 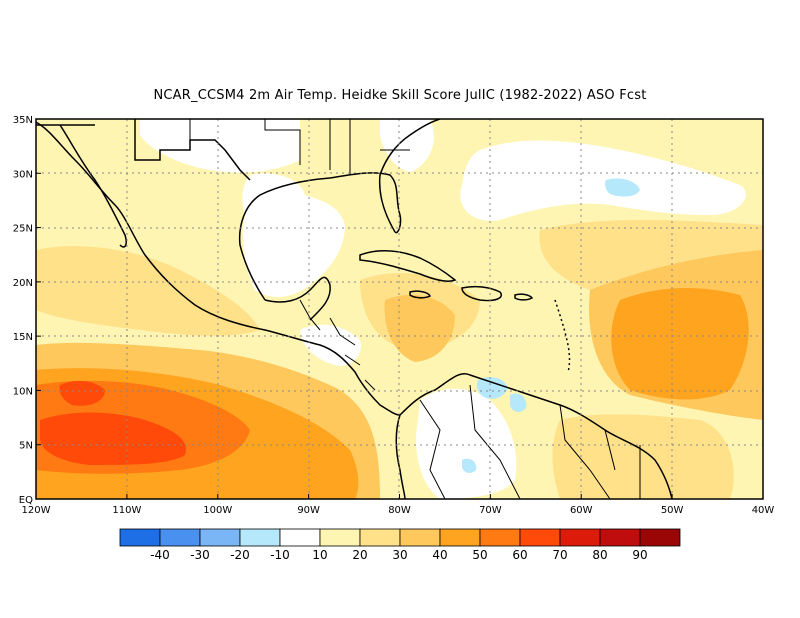 What do you see at coordinates (26, 500) in the screenshot?
I see `lat-tick-label: EQ` at bounding box center [26, 500].